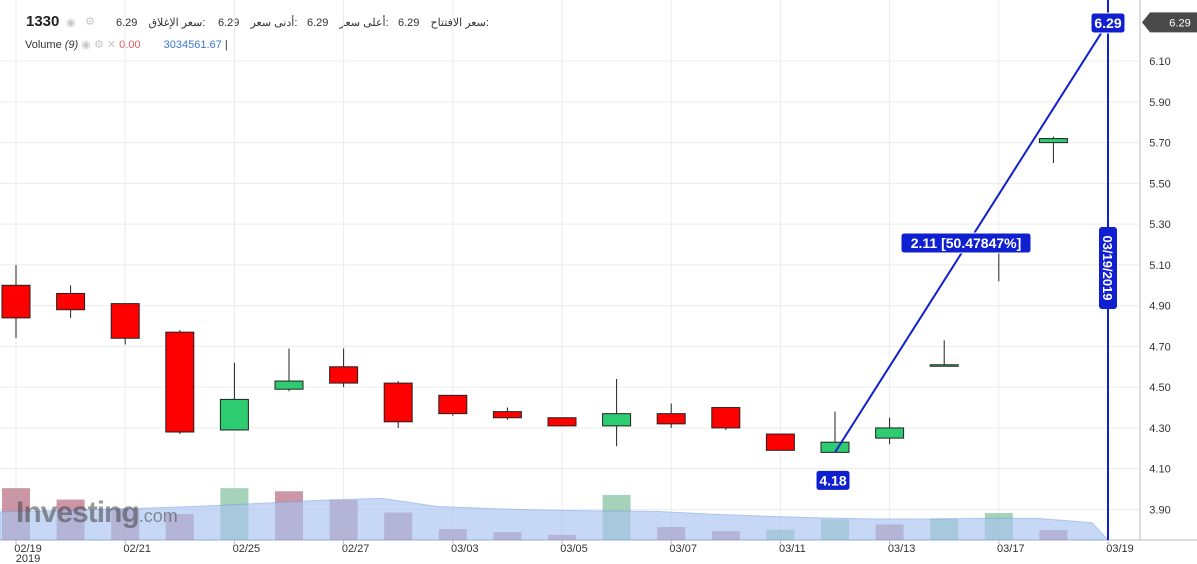 The image size is (1197, 564). I want to click on volume-eye-icon: ◉, so click(86, 45).